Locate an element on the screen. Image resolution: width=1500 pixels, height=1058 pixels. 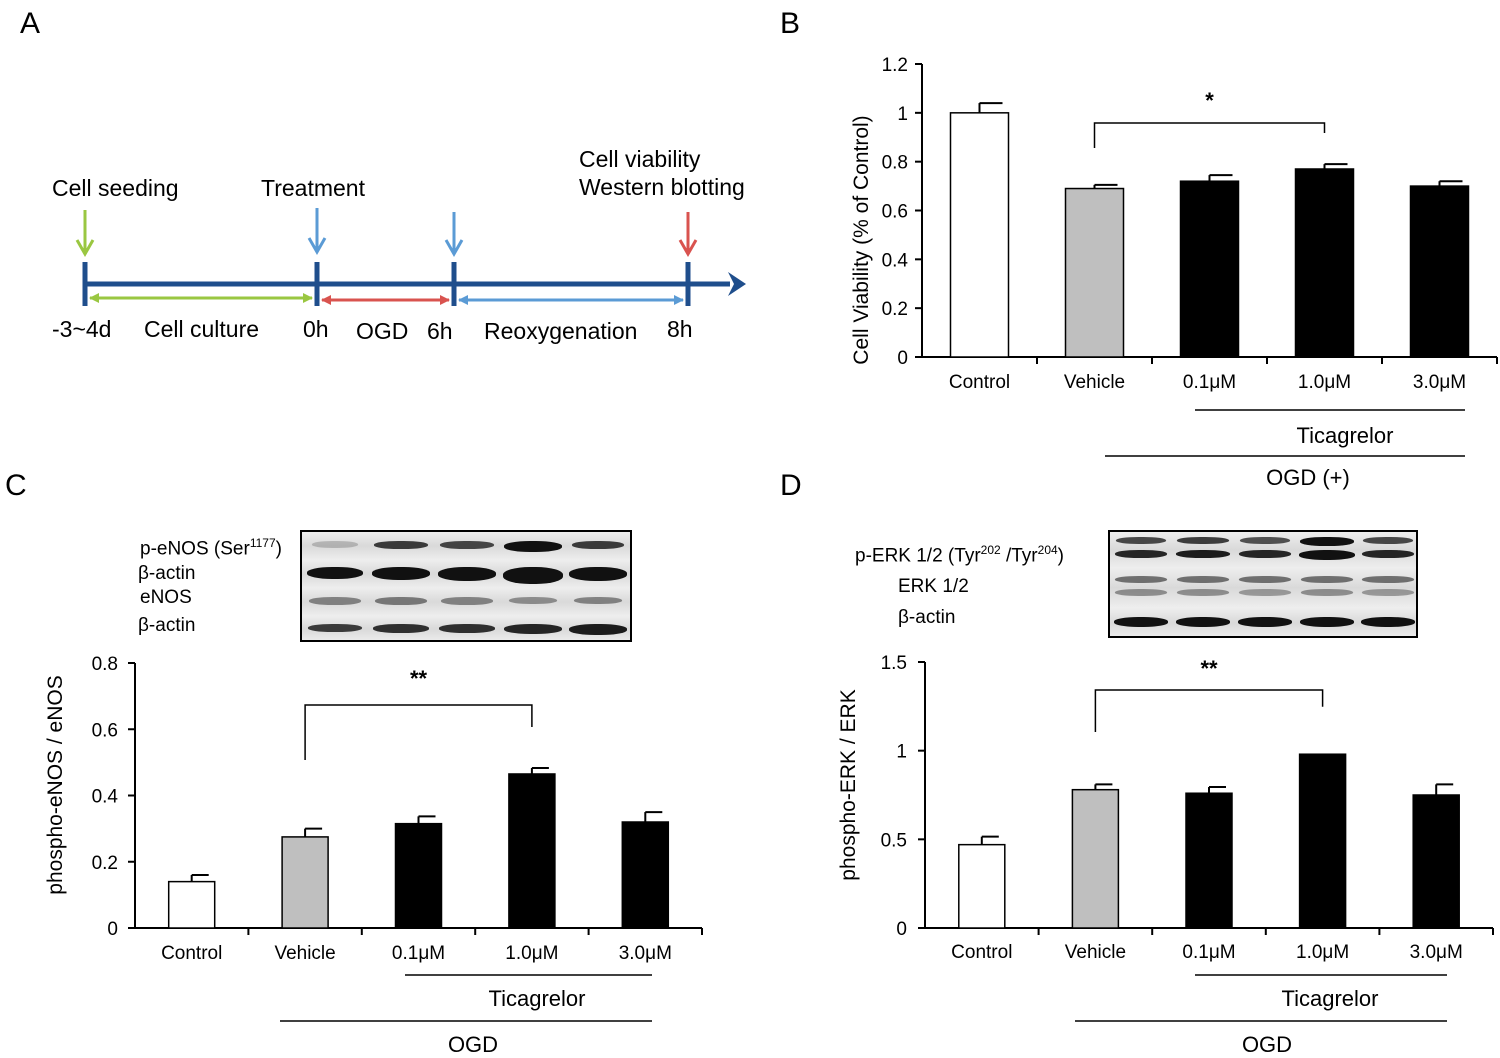
arrow-treatment is located at coordinates (317, 232).